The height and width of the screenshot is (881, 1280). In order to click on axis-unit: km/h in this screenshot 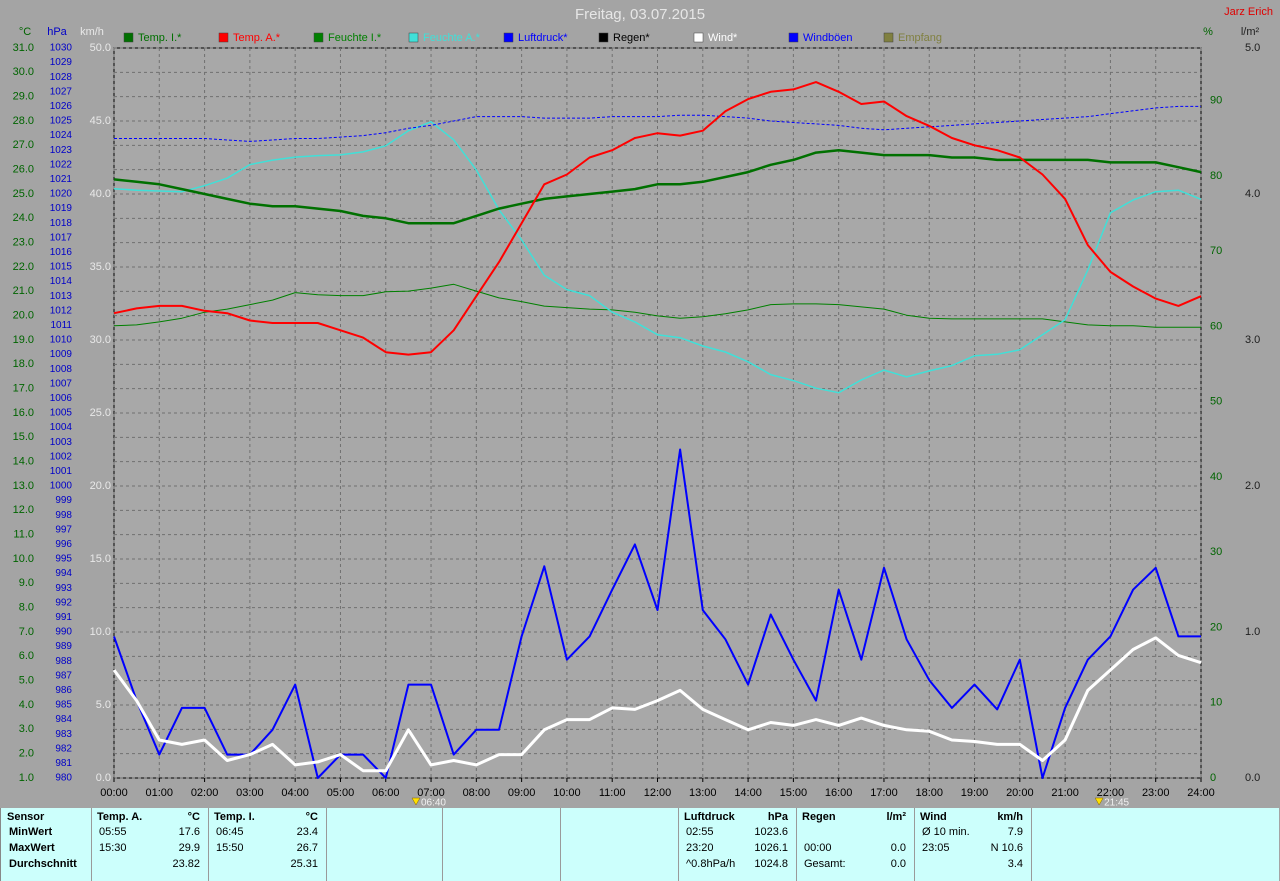, I will do `click(92, 32)`.